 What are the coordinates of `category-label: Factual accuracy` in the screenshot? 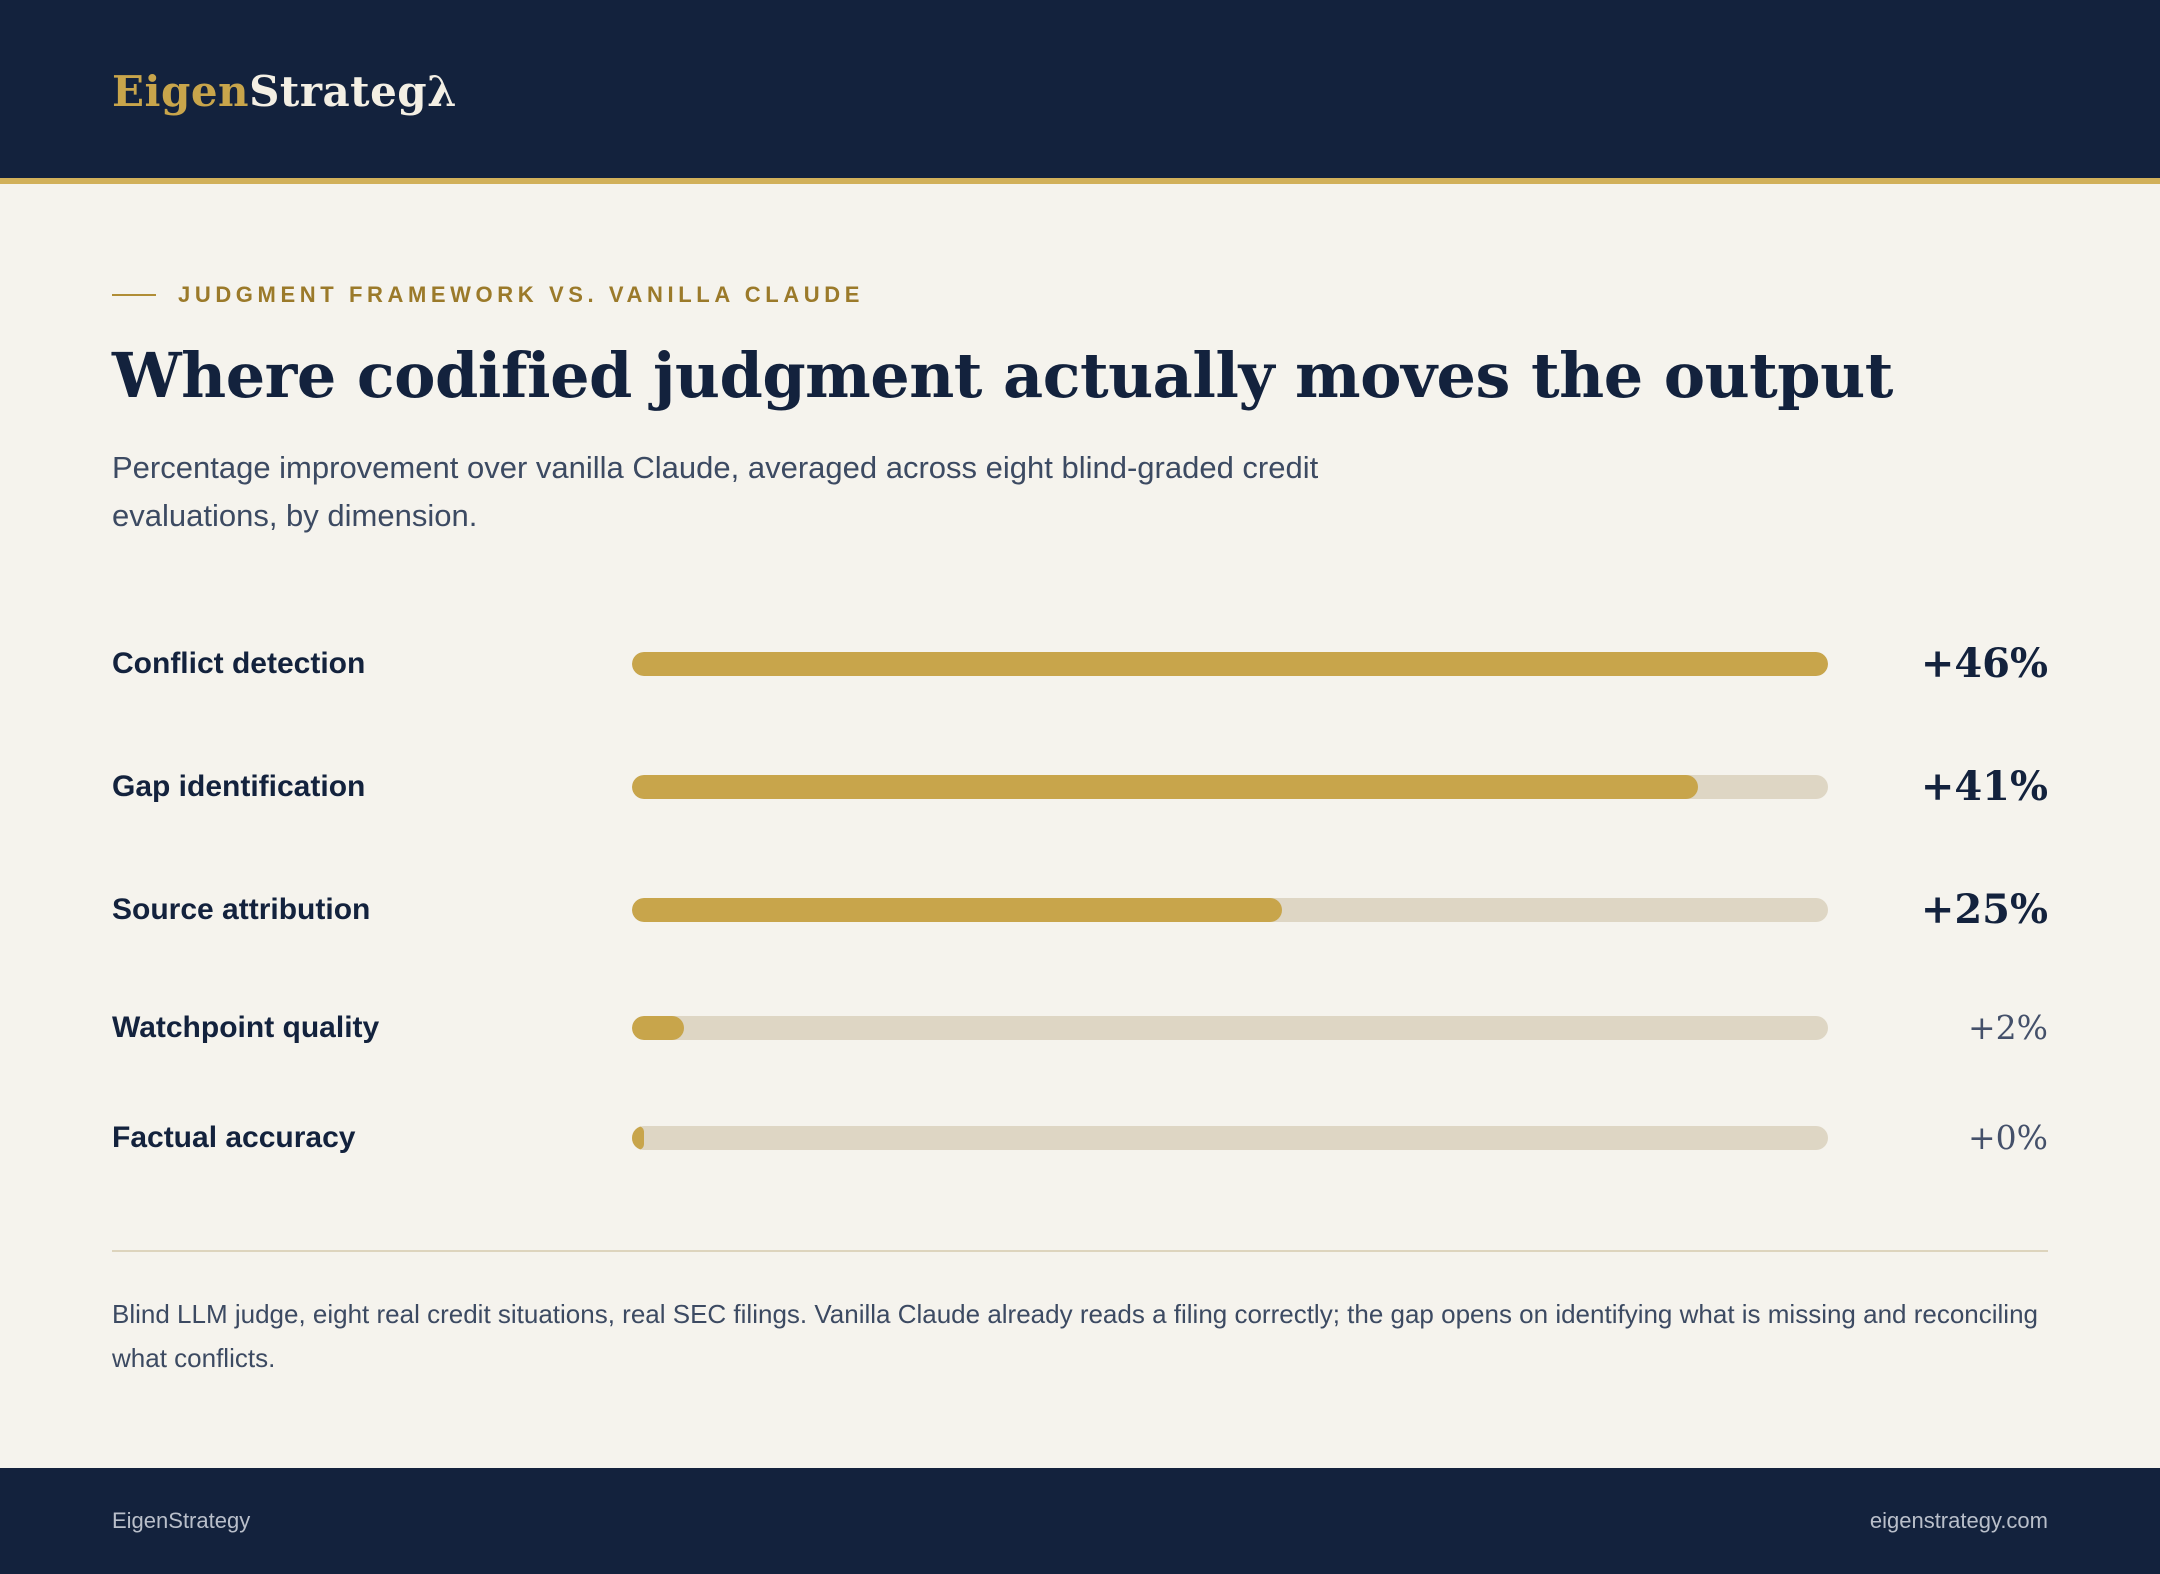 It's located at (234, 1137).